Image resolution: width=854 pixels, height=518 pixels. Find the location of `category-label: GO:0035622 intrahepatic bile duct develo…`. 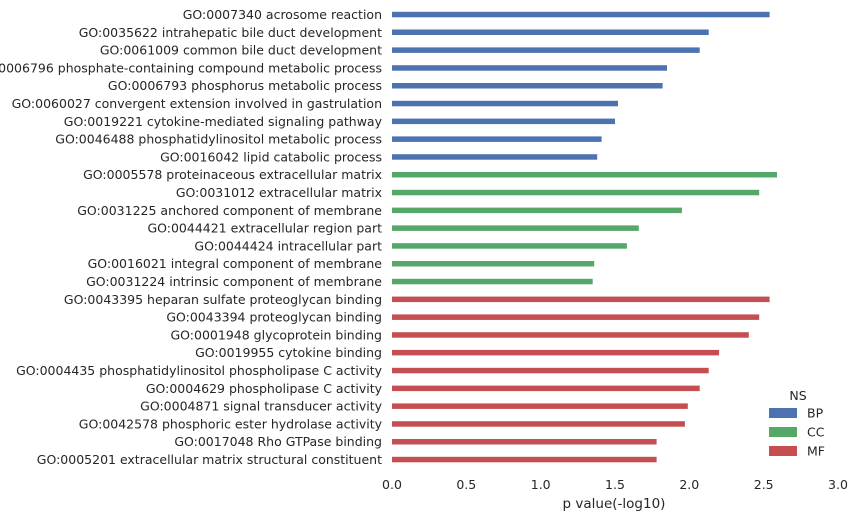

category-label: GO:0035622 intrahepatic bile duct develo… is located at coordinates (230, 32).